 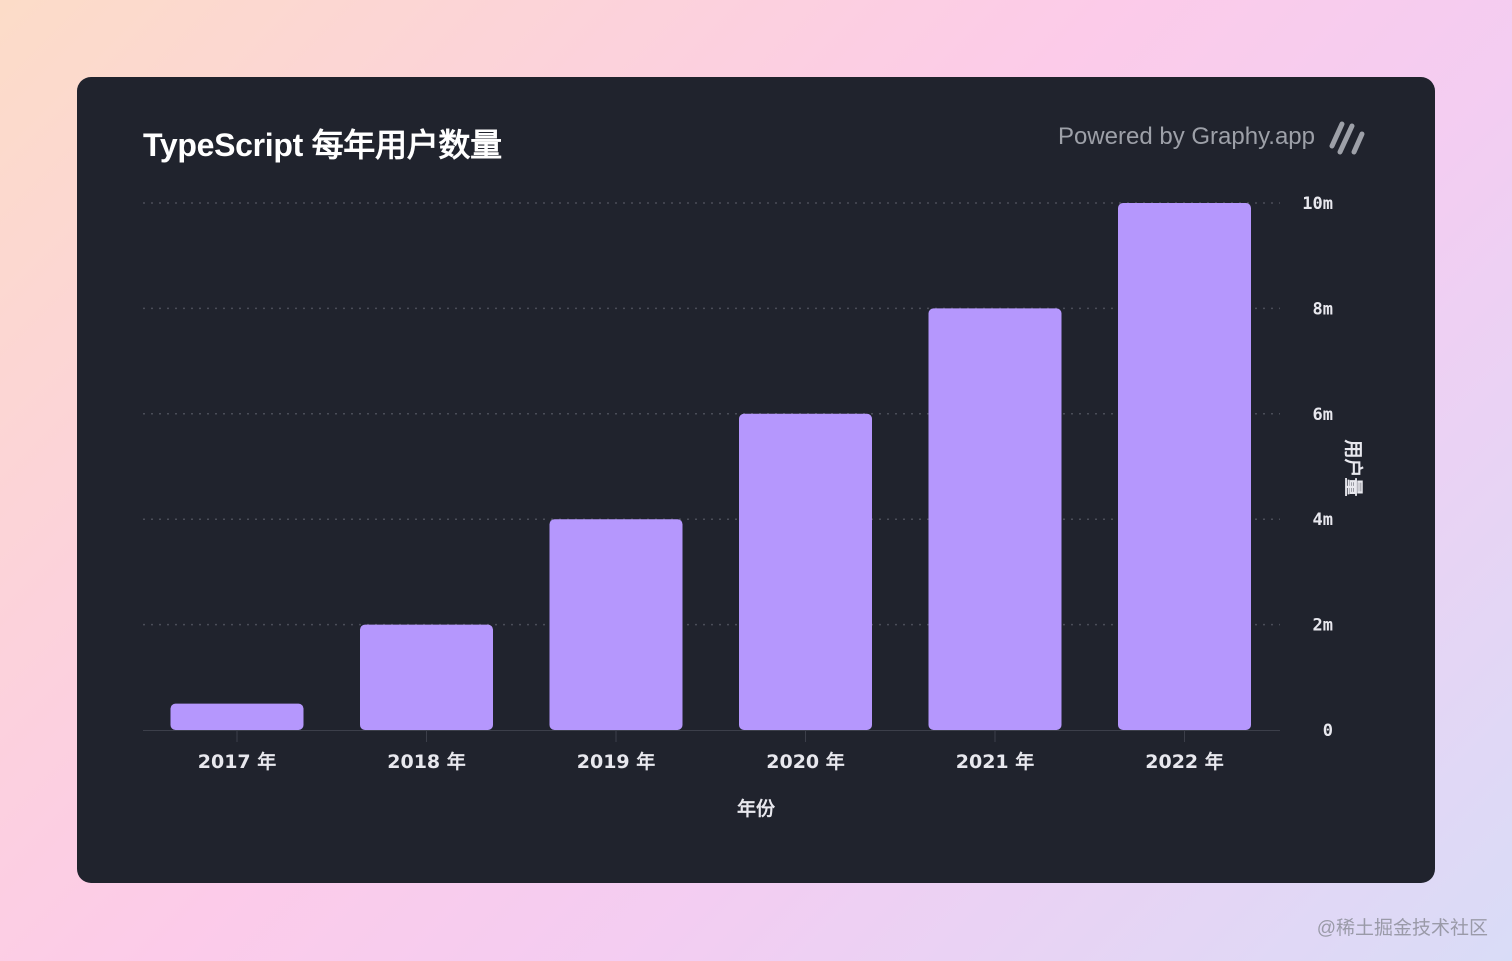 What do you see at coordinates (805, 761) in the screenshot?
I see `x-tick-label: 2020 年` at bounding box center [805, 761].